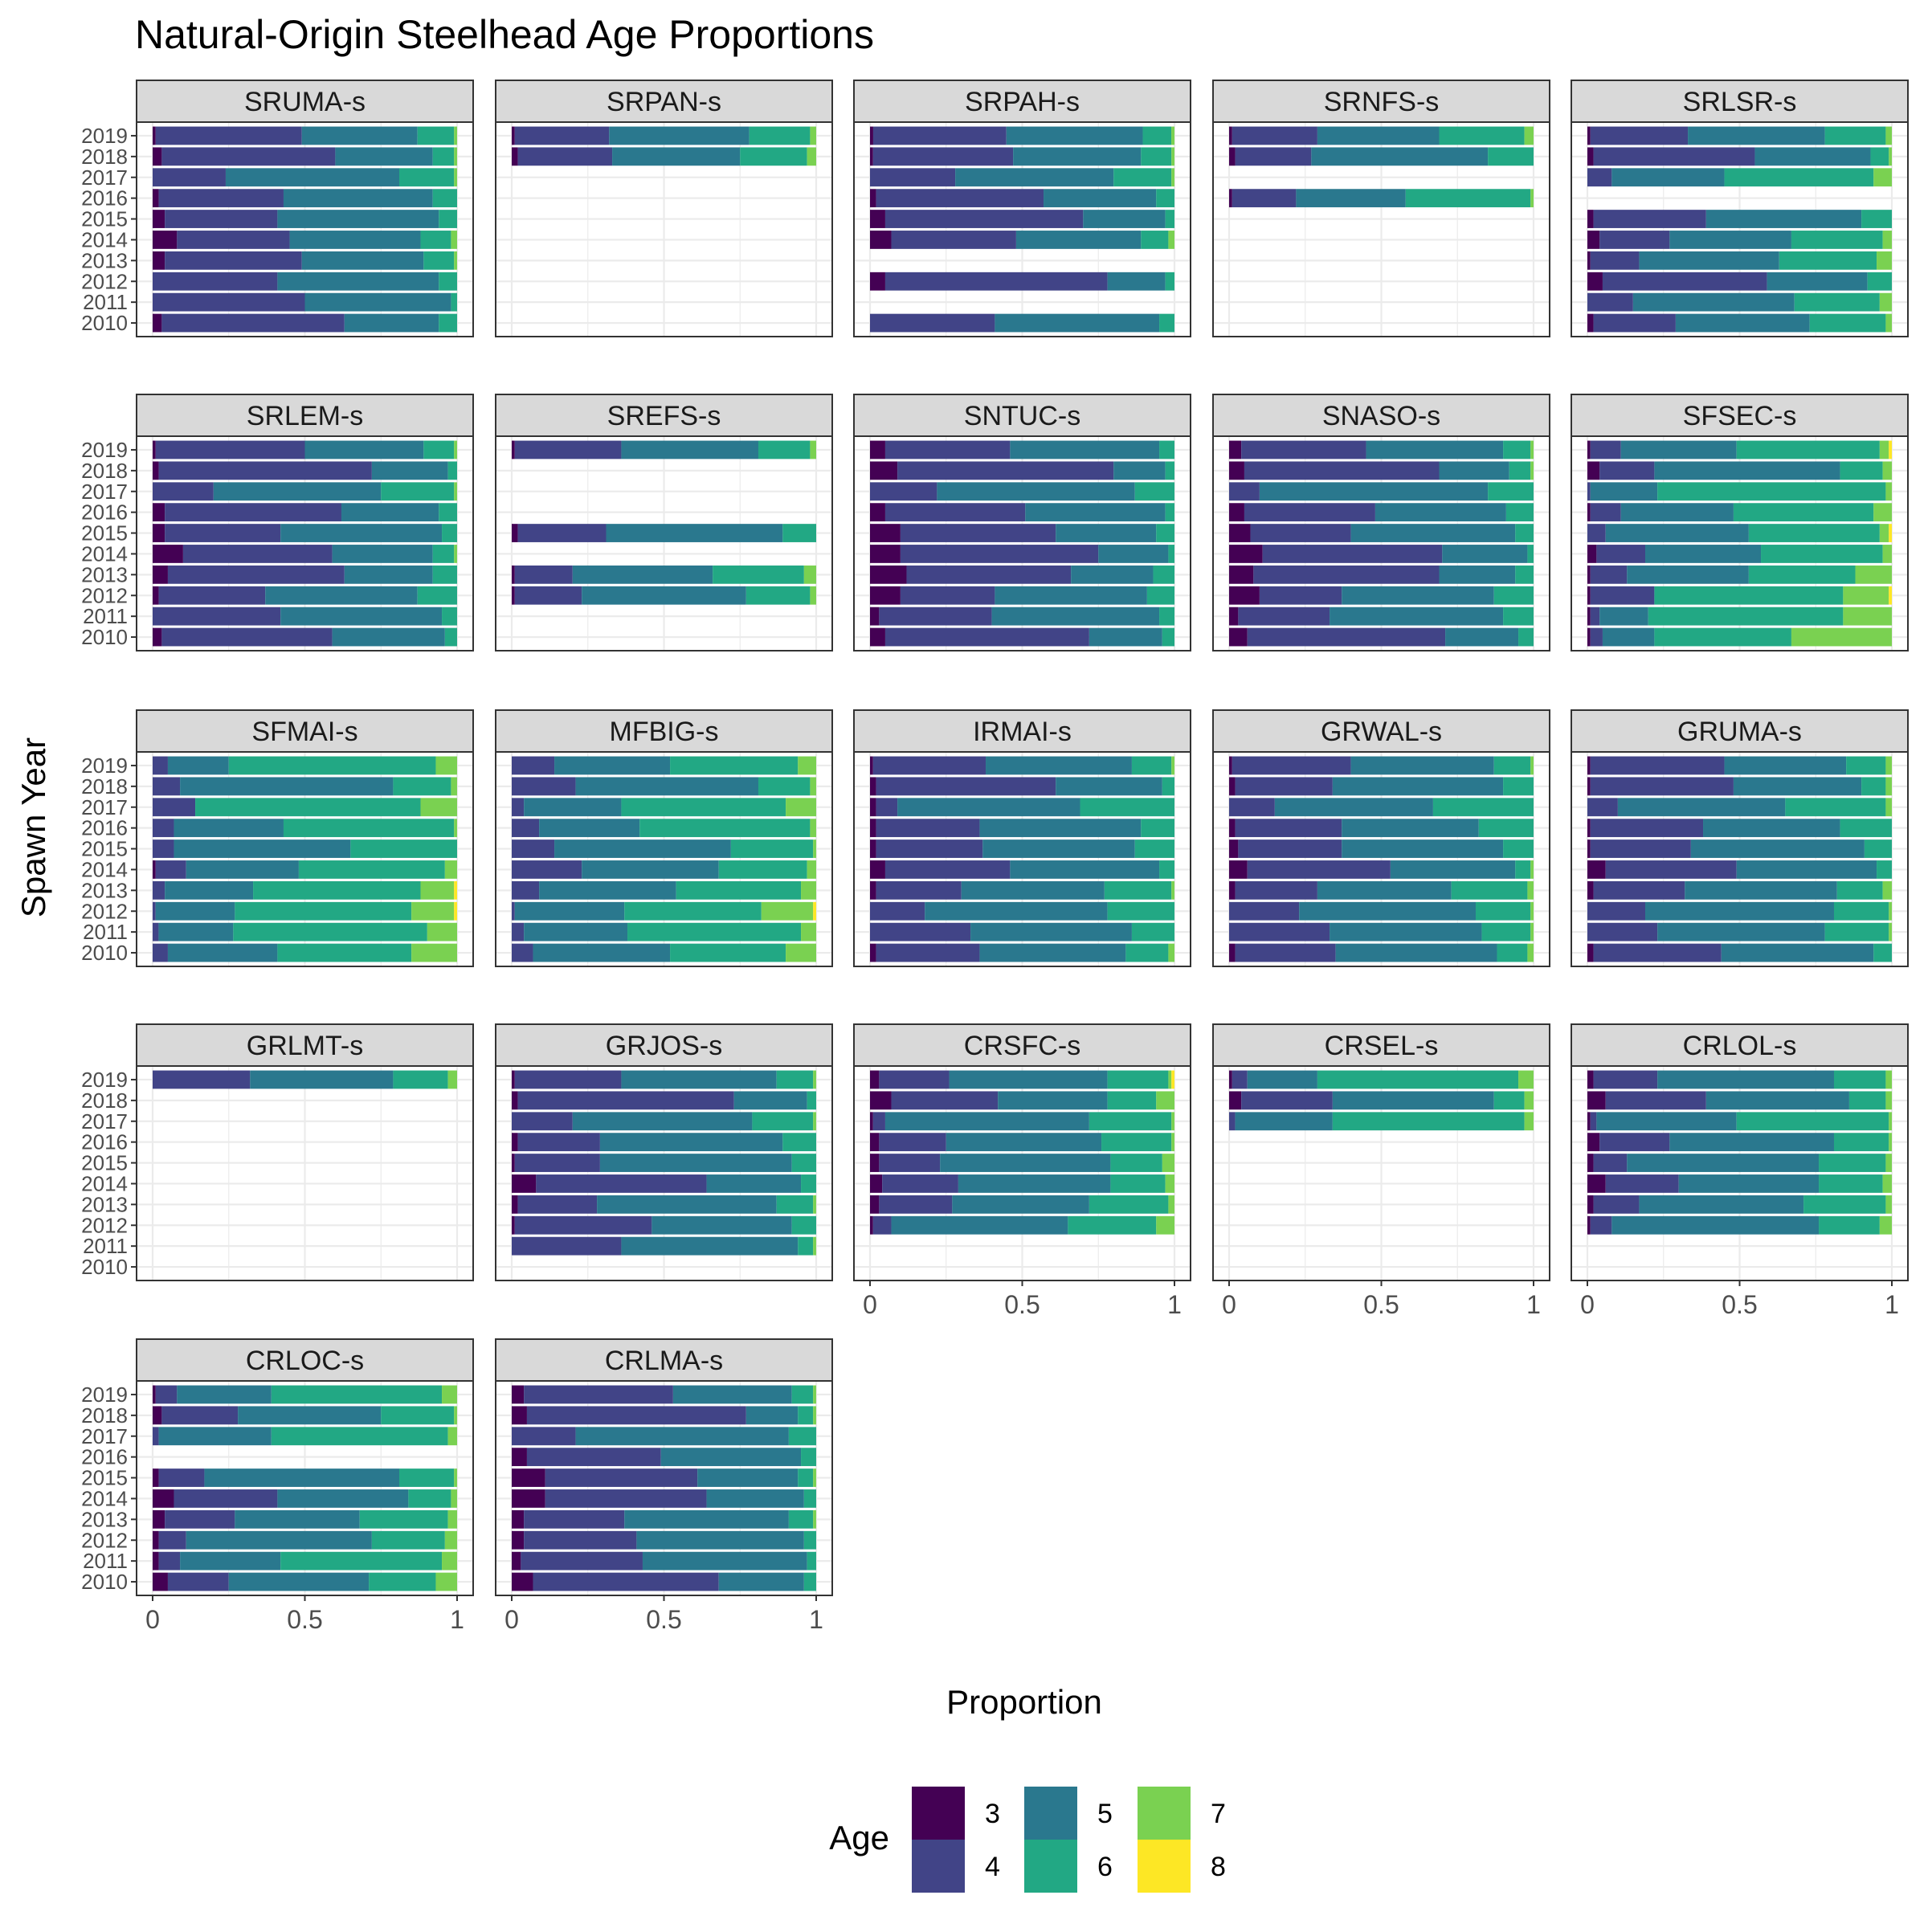 Image resolution: width=1928 pixels, height=1932 pixels. Describe the element at coordinates (1740, 102) in the screenshot. I see `facet-label: SRLSR-s` at that location.